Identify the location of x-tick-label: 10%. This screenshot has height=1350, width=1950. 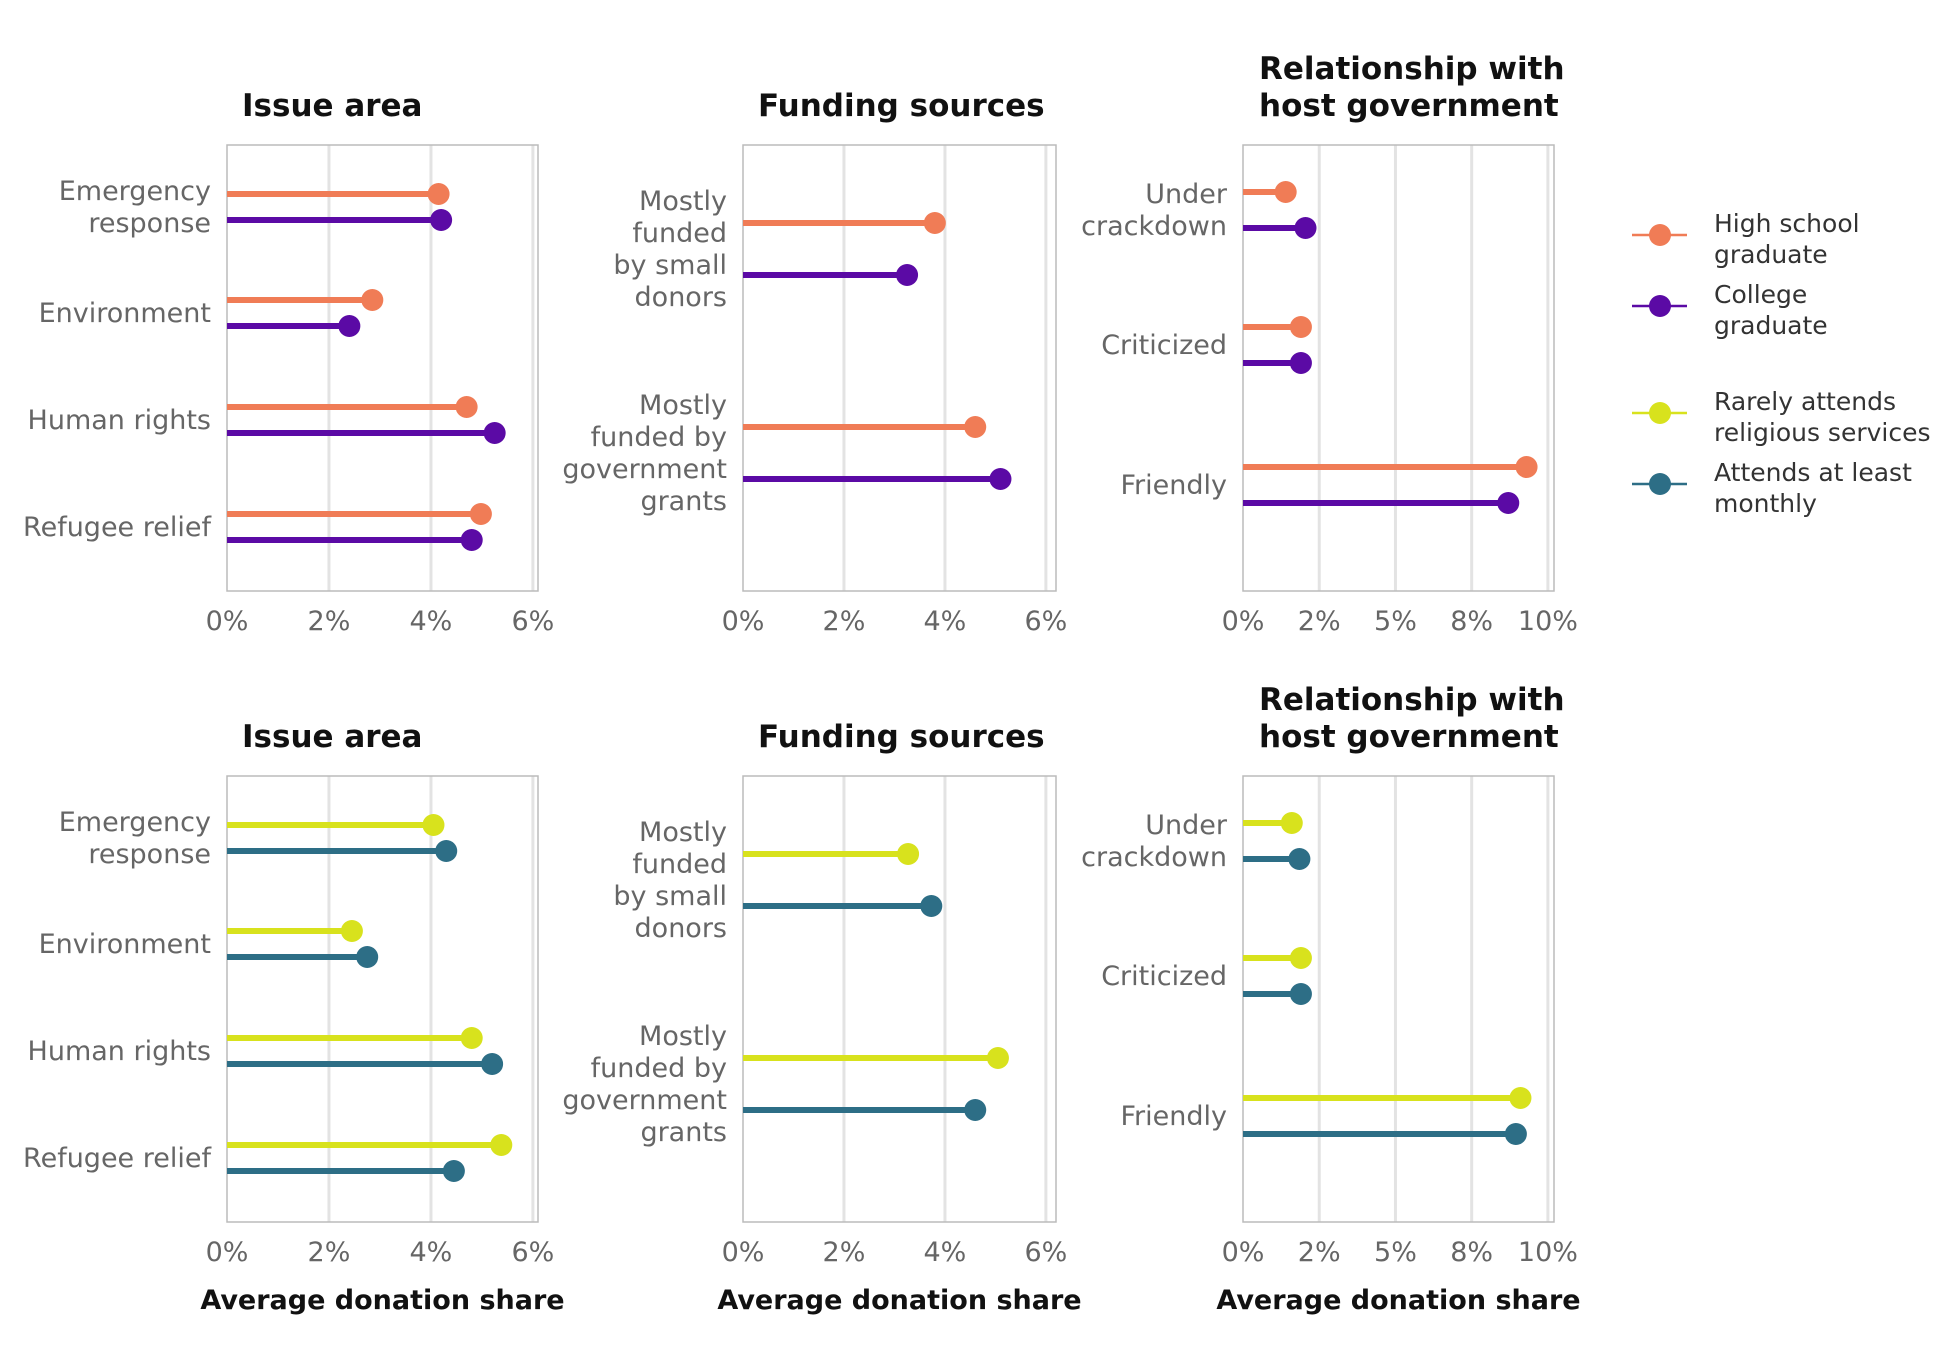
(1548, 621).